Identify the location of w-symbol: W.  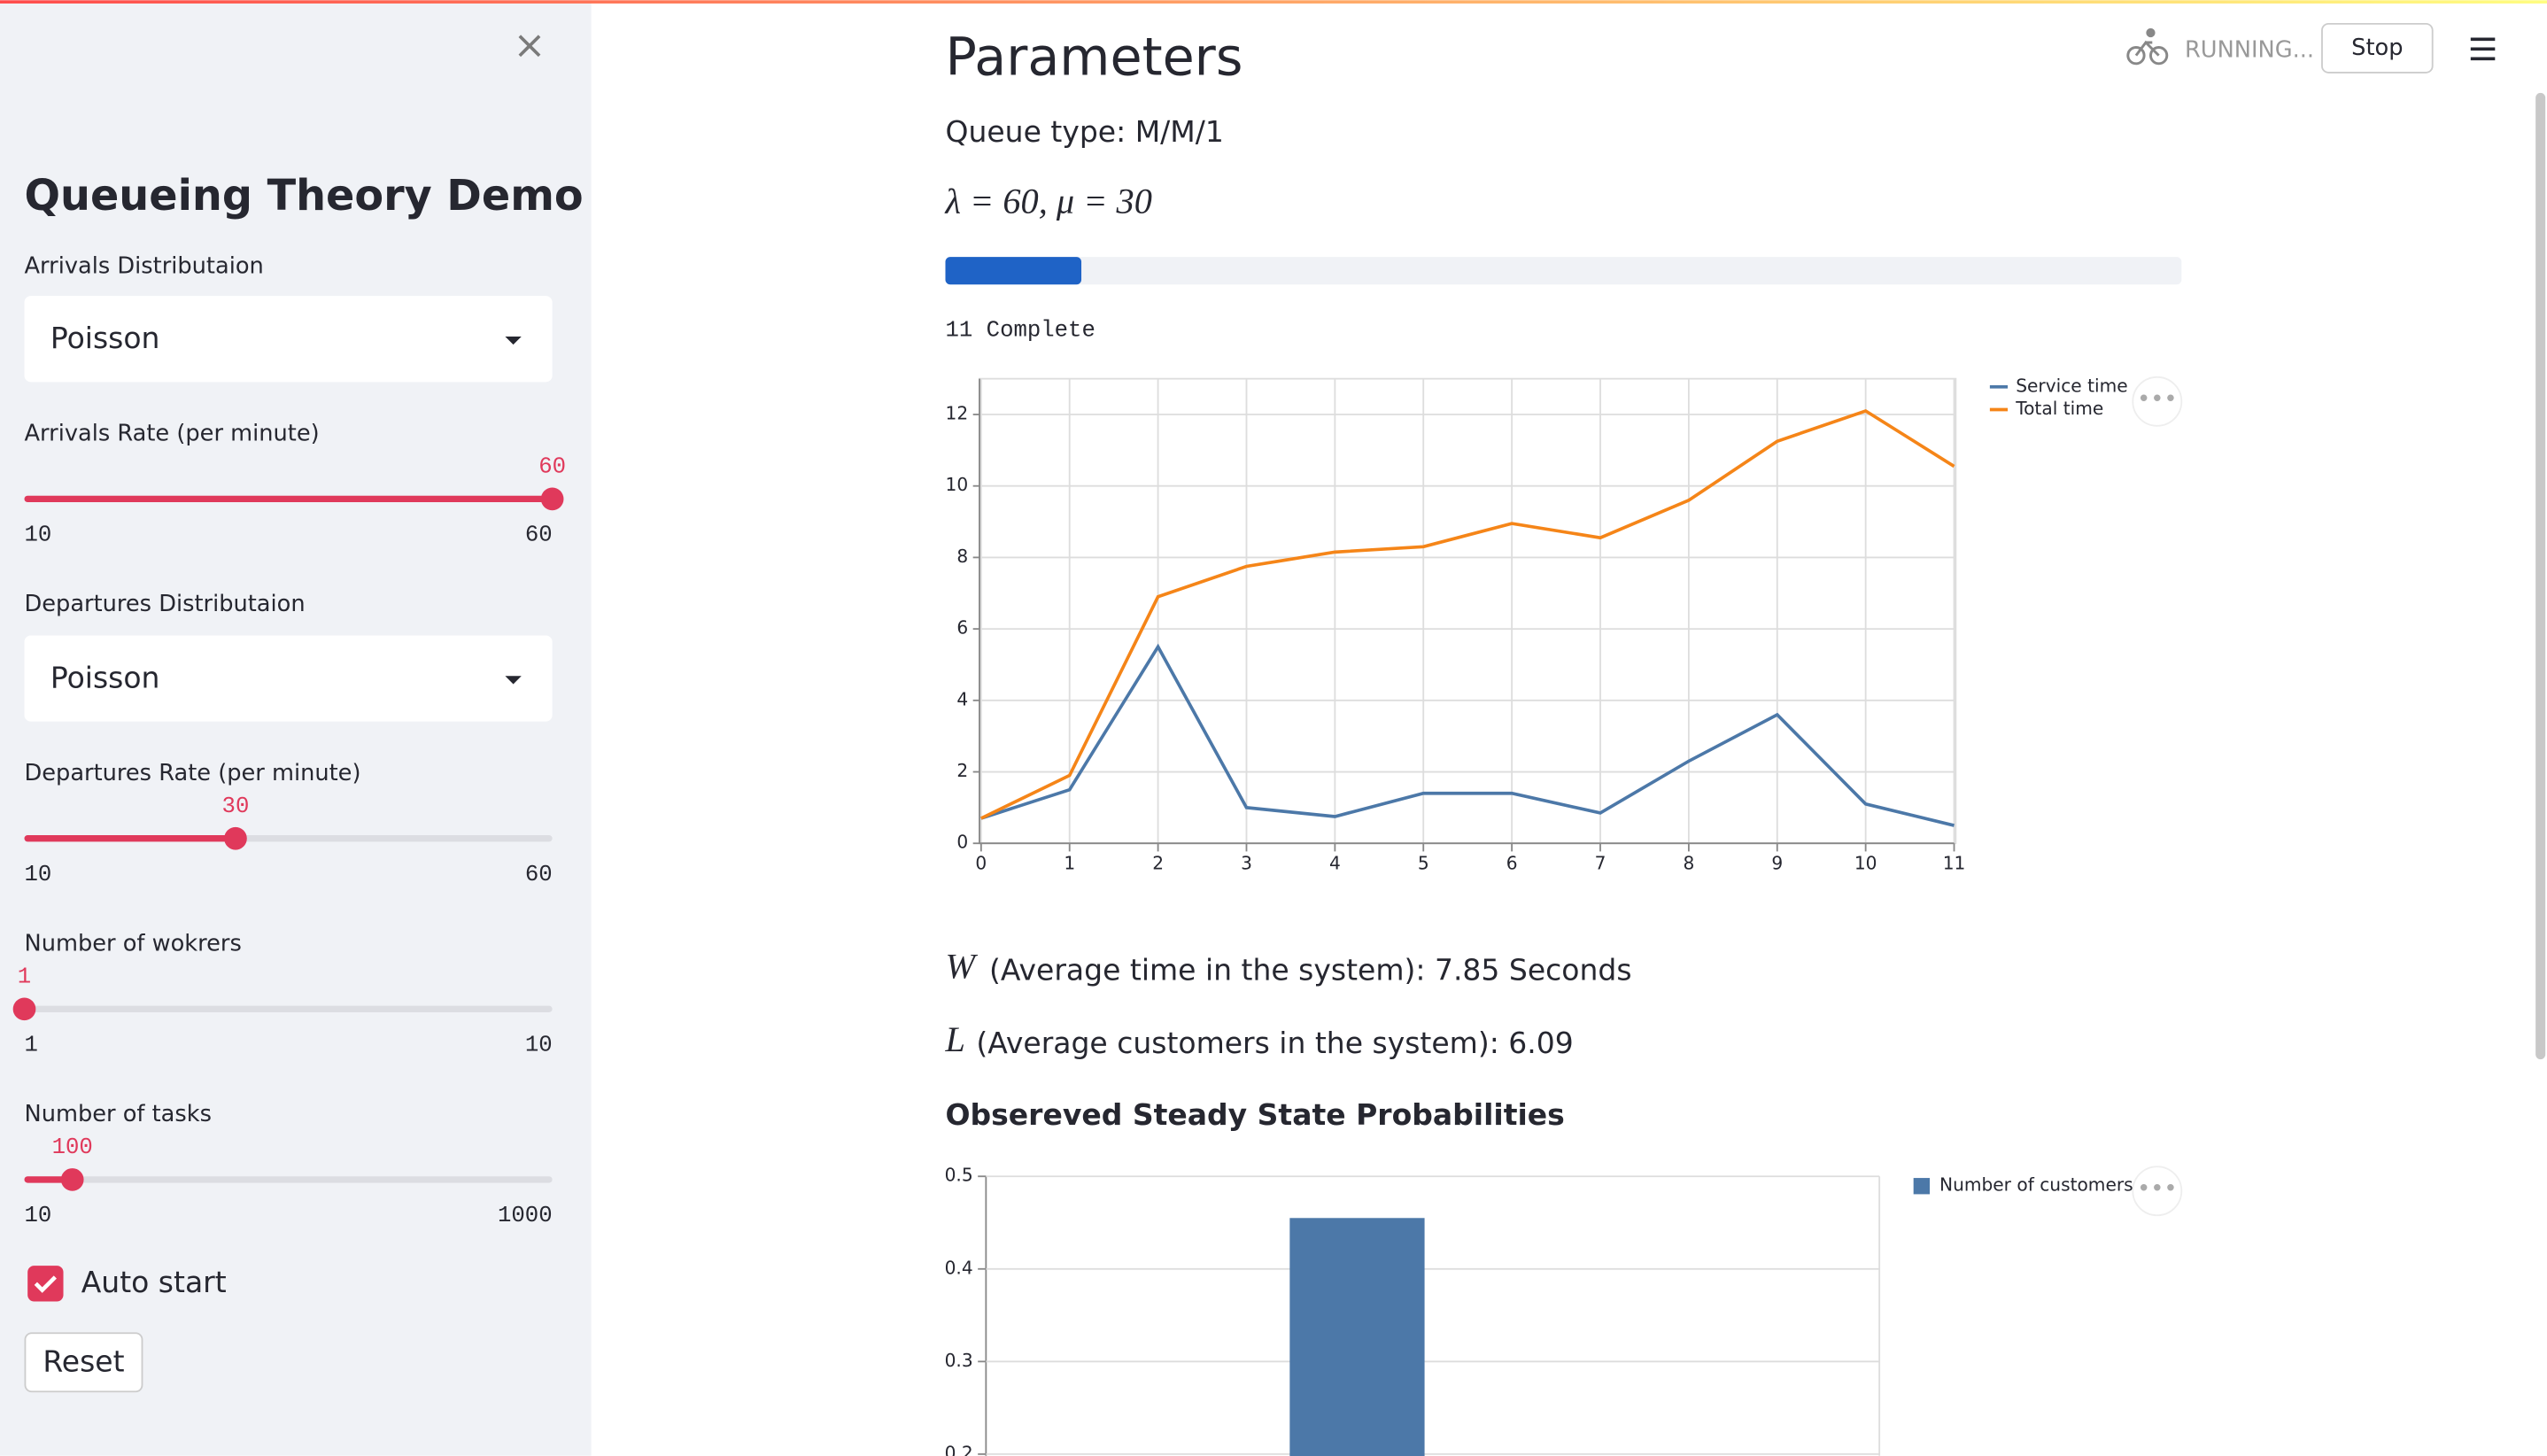
(961, 967).